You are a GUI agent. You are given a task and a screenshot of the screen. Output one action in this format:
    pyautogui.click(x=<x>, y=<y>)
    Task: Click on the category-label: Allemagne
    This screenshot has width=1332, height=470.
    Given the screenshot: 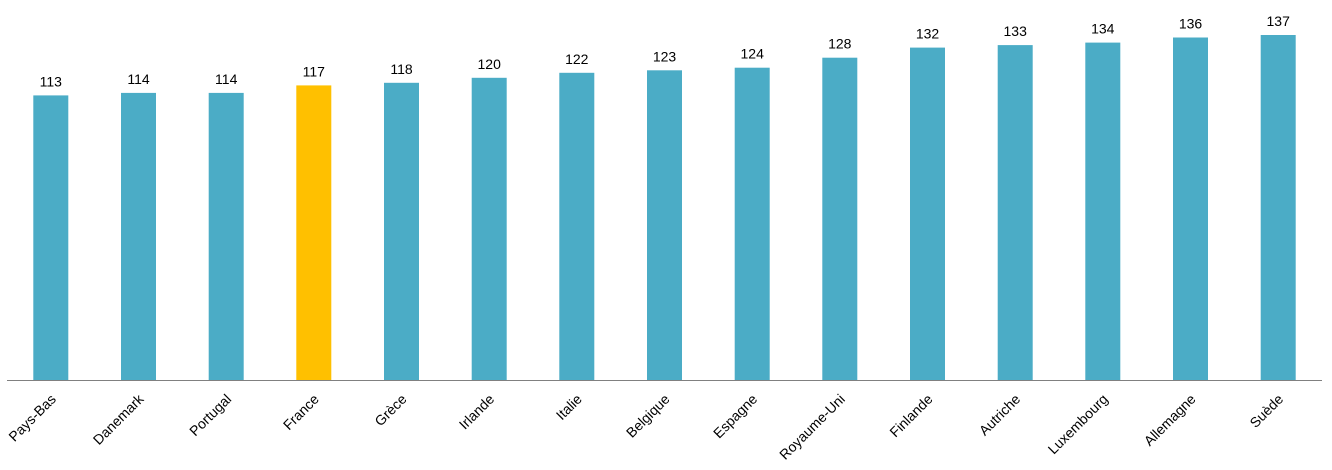 What is the action you would take?
    pyautogui.click(x=1170, y=420)
    